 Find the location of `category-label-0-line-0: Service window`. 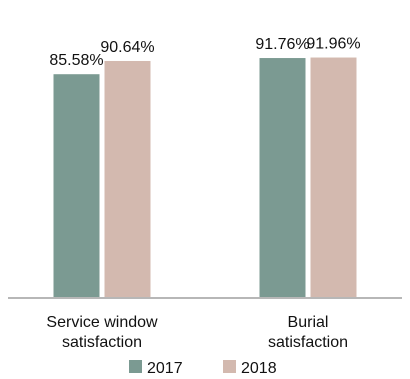

category-label-0-line-0: Service window is located at coordinates (102, 322).